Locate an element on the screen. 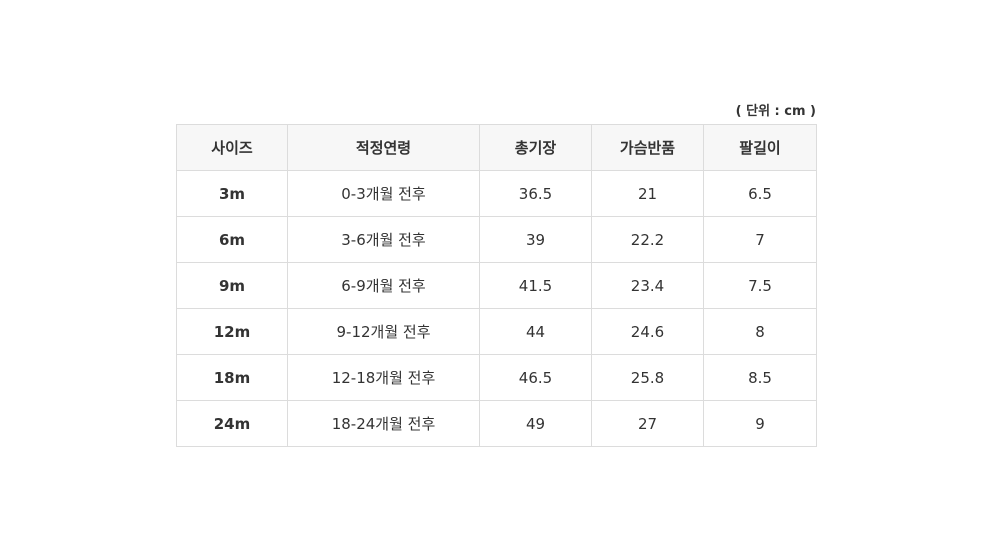 This screenshot has width=1000, height=549. cell-size: 6m is located at coordinates (232, 239).